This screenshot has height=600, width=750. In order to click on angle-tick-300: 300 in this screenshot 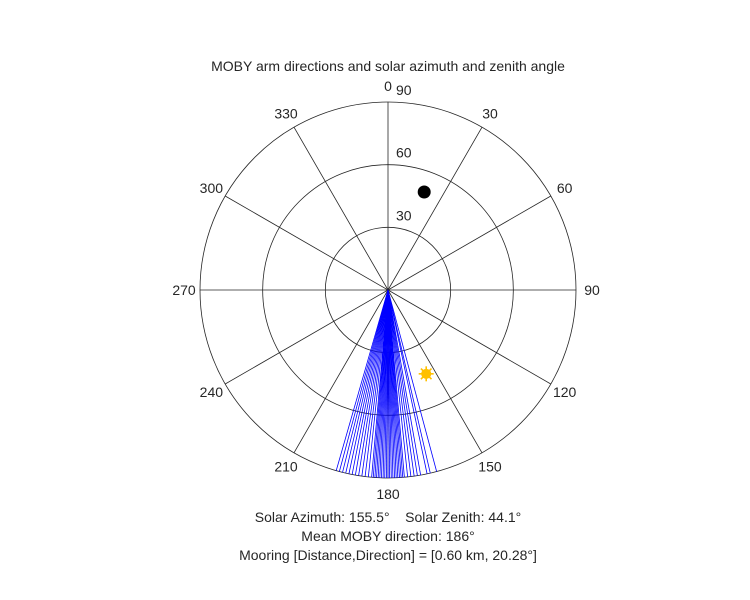, I will do `click(212, 188)`.